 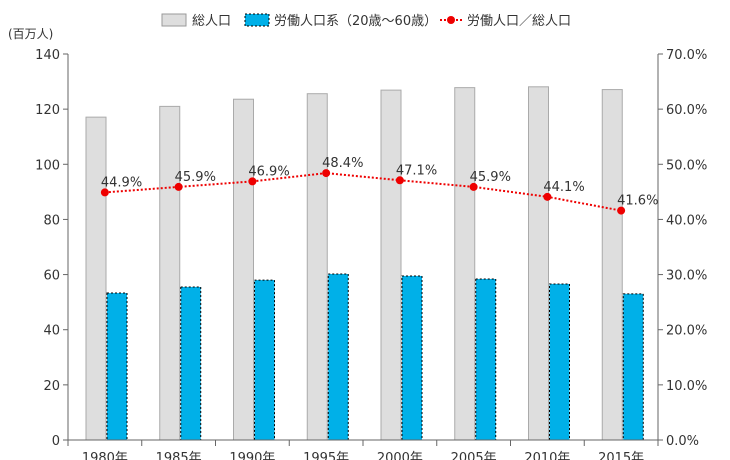 What do you see at coordinates (179, 455) in the screenshot?
I see `x-tick-label: 1985年` at bounding box center [179, 455].